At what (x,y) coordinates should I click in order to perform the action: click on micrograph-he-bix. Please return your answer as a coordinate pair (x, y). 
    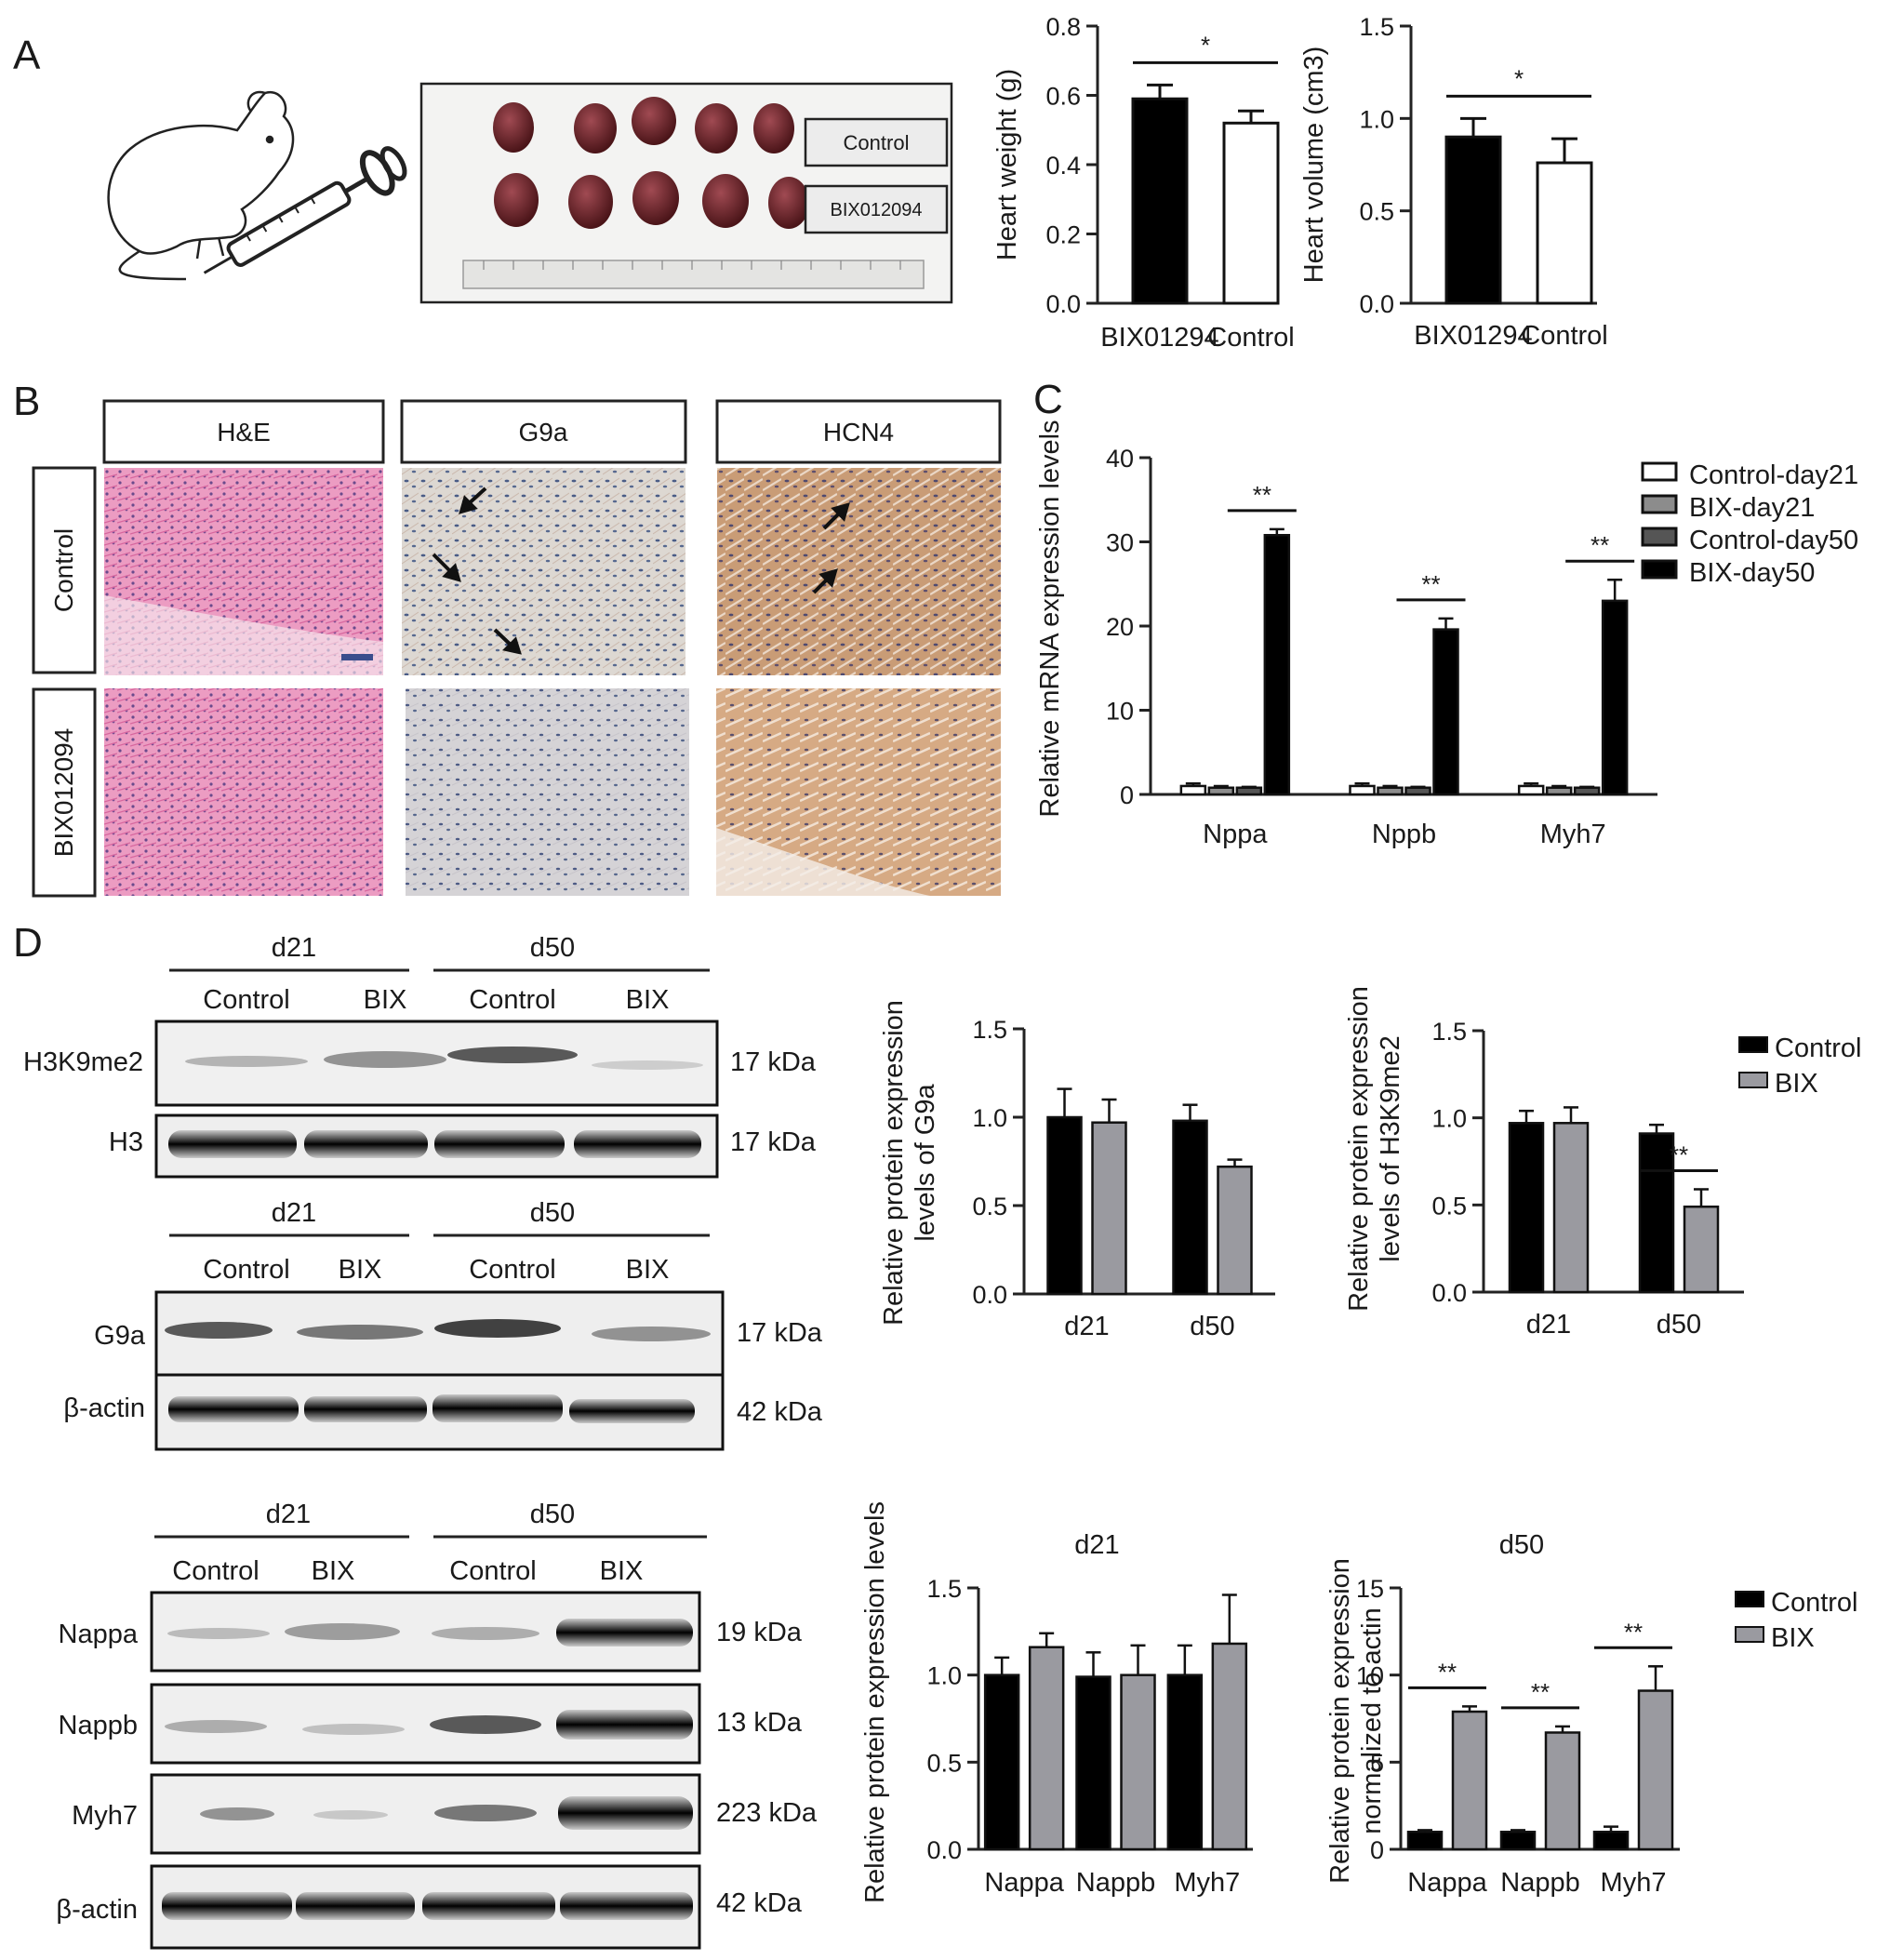
    Looking at the image, I should click on (244, 792).